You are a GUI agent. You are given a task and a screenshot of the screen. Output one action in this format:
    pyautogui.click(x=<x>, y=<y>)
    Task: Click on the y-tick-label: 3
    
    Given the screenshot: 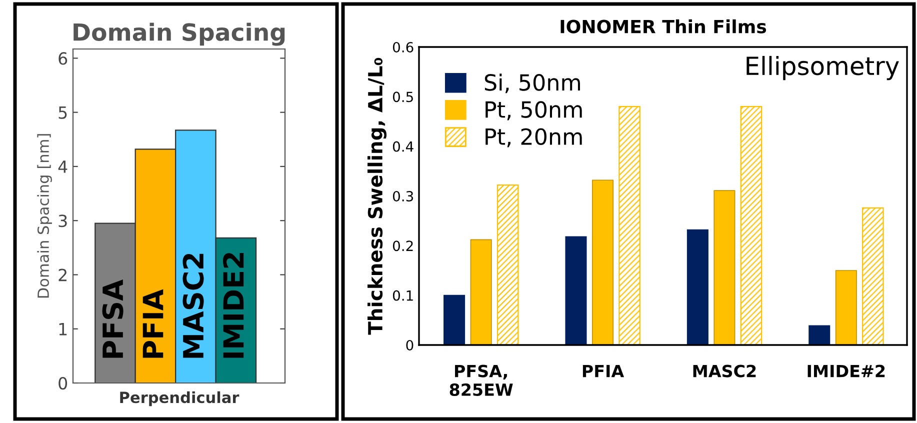 What is the action you would take?
    pyautogui.click(x=62, y=221)
    